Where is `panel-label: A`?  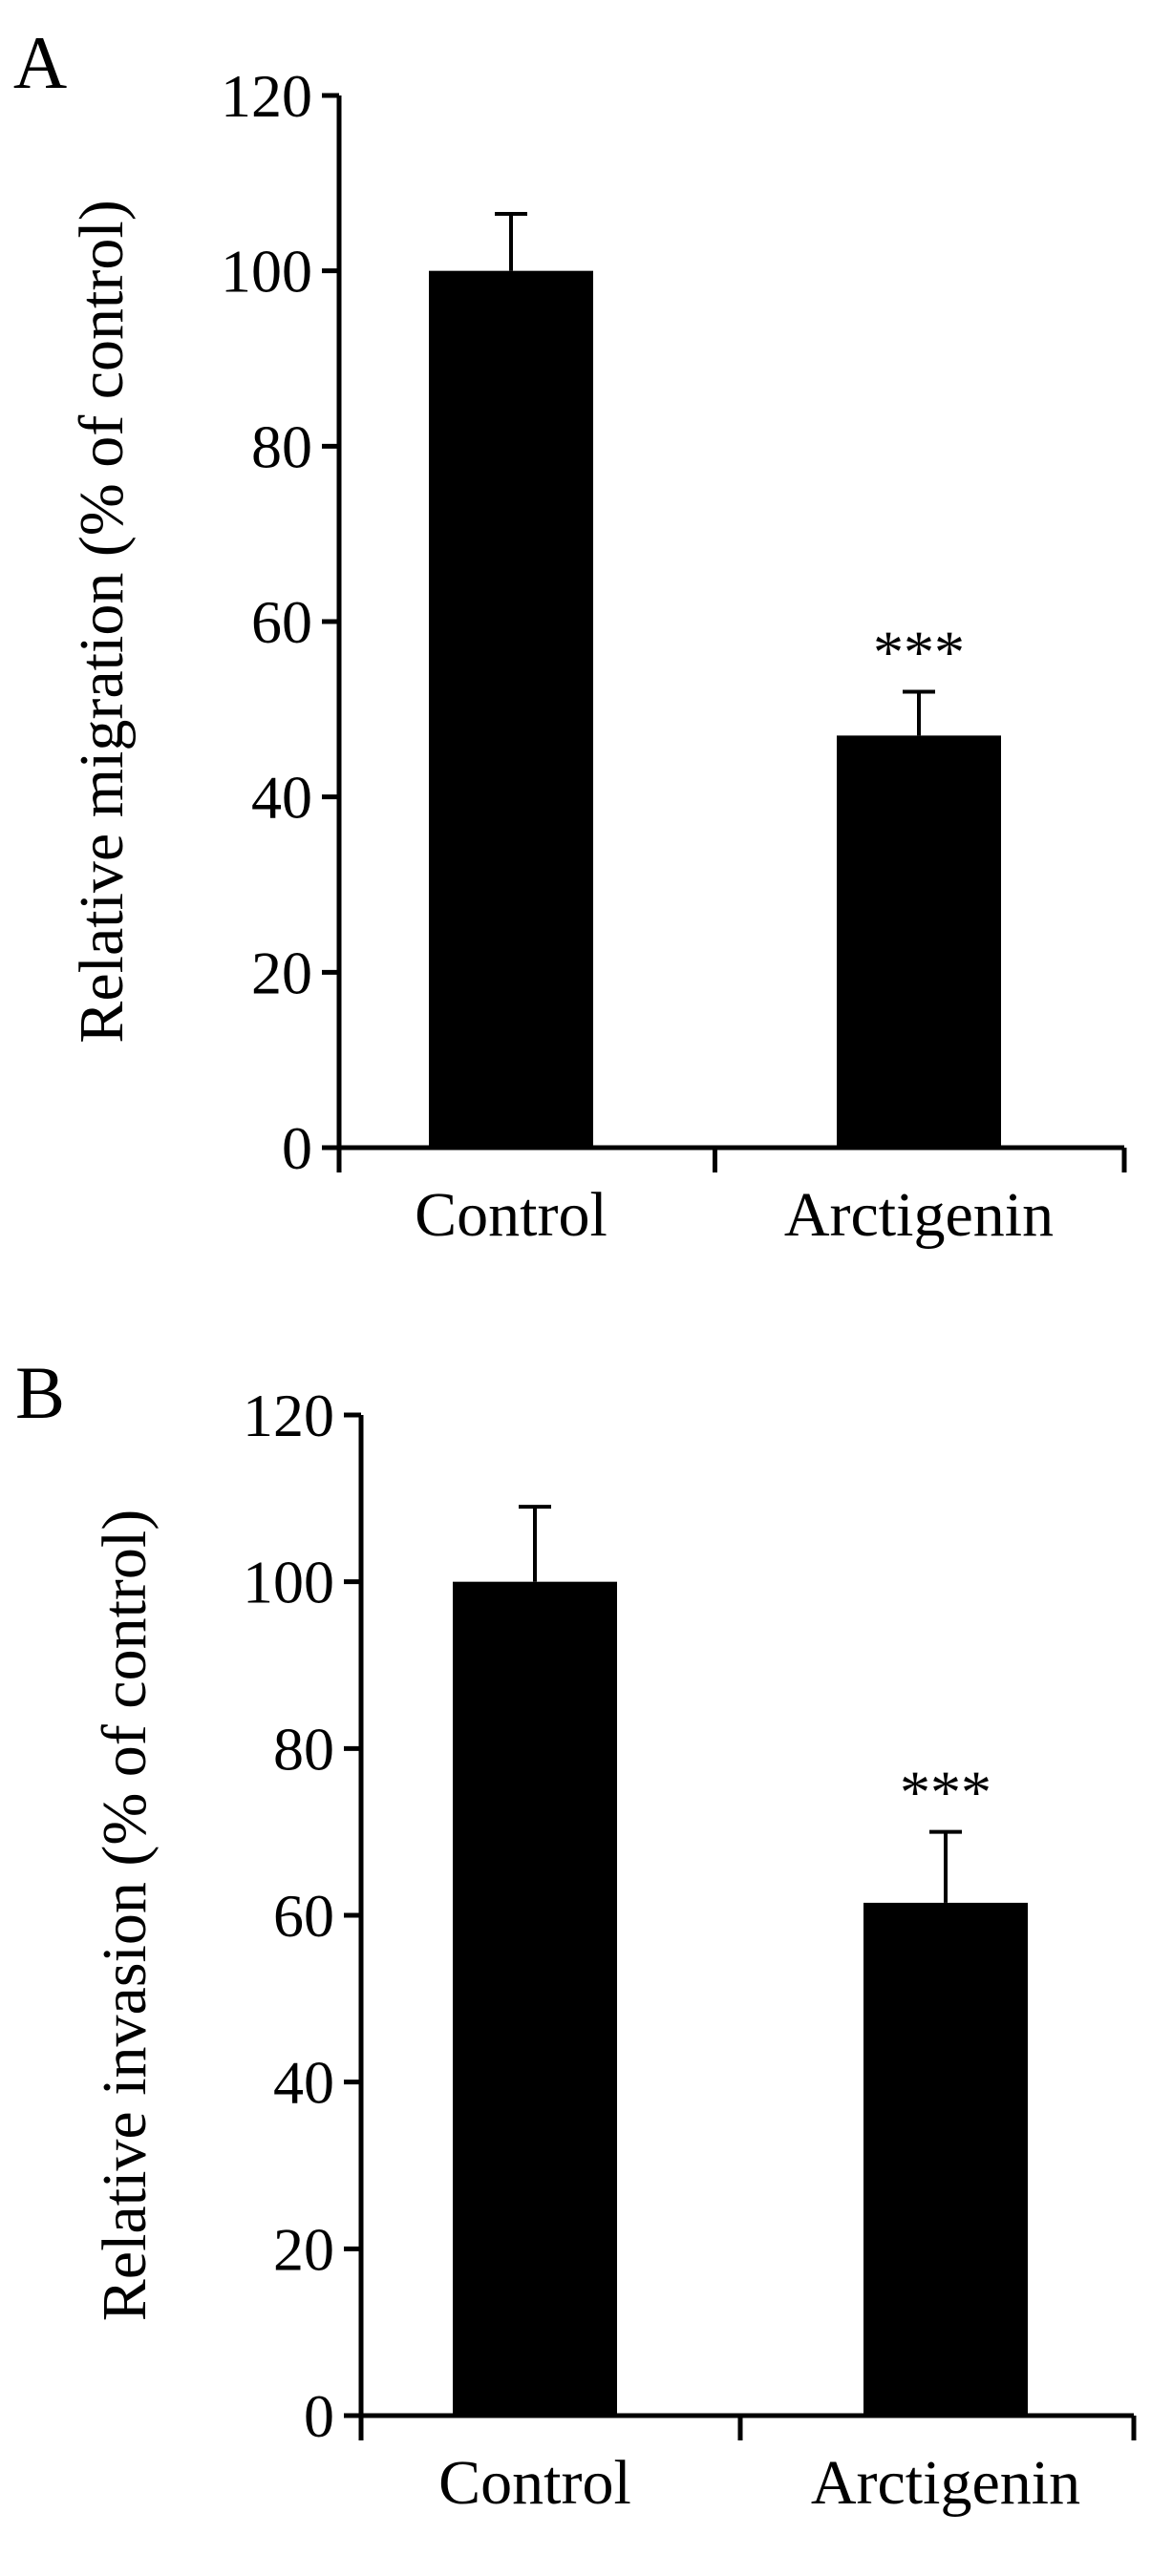 panel-label: A is located at coordinates (40, 62).